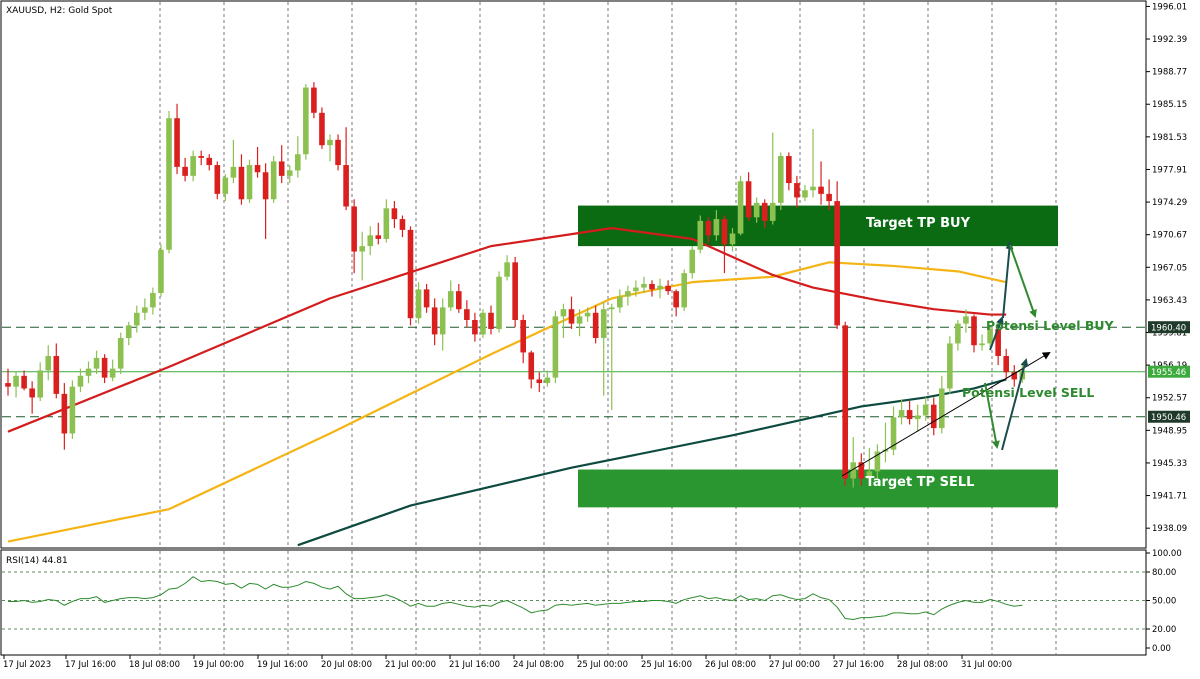  What do you see at coordinates (1169, 73) in the screenshot?
I see `price-tick-label: 1988.77` at bounding box center [1169, 73].